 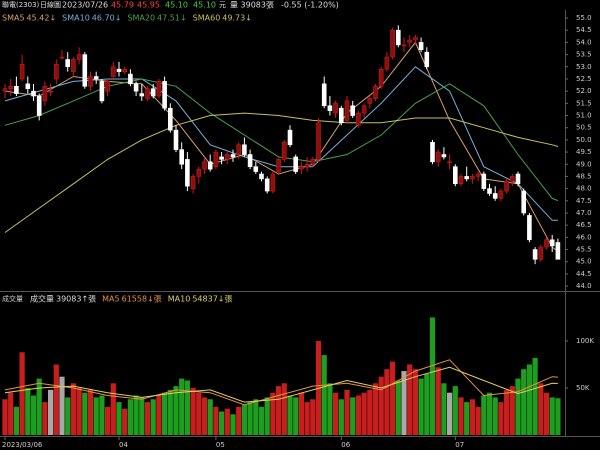 I want to click on legend-label: 54837↓張, so click(x=212, y=299).